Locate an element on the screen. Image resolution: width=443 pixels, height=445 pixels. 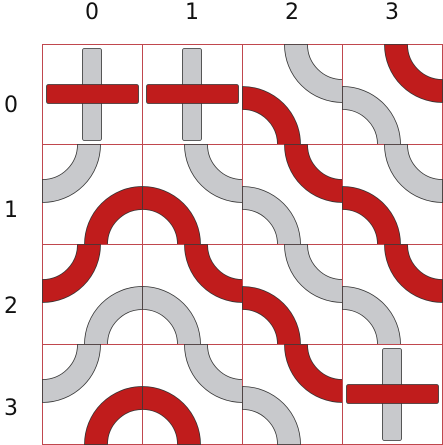
row-label-0: 0 is located at coordinates (11, 105).